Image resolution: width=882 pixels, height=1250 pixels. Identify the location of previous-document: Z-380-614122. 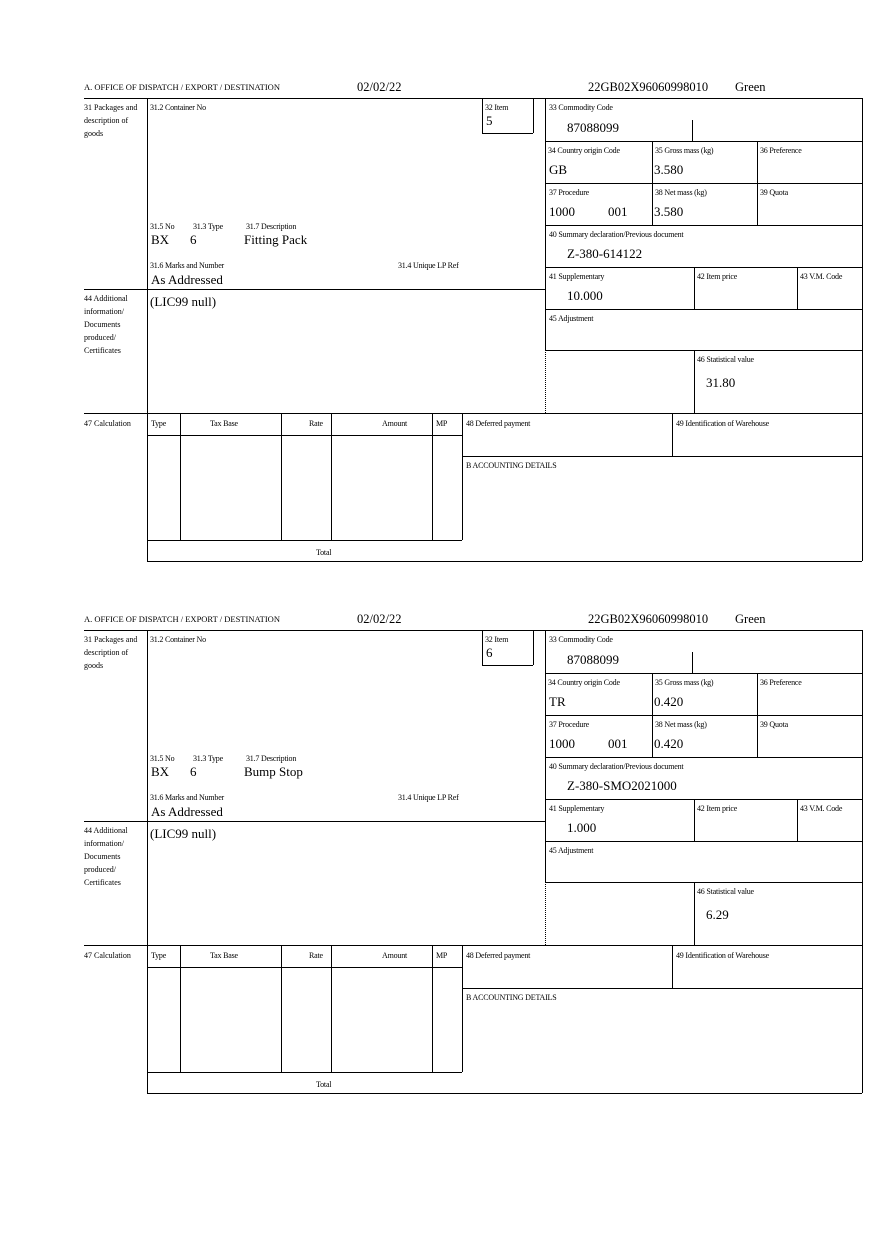
(605, 253).